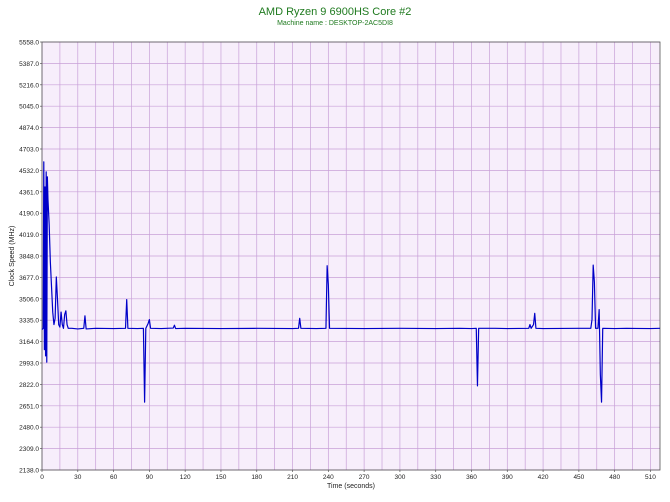 This screenshot has height=502, width=670. What do you see at coordinates (29, 364) in the screenshot?
I see `y-tick-label: 2993.0` at bounding box center [29, 364].